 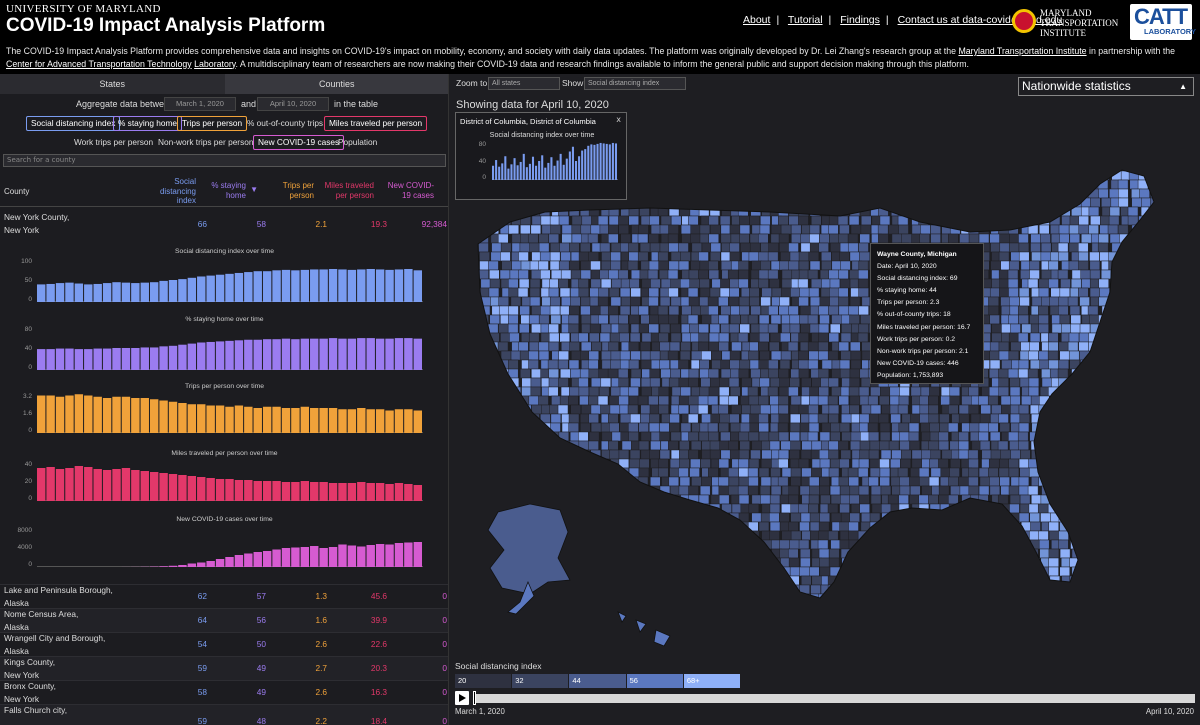 I want to click on miles-bar, so click(x=220, y=490).